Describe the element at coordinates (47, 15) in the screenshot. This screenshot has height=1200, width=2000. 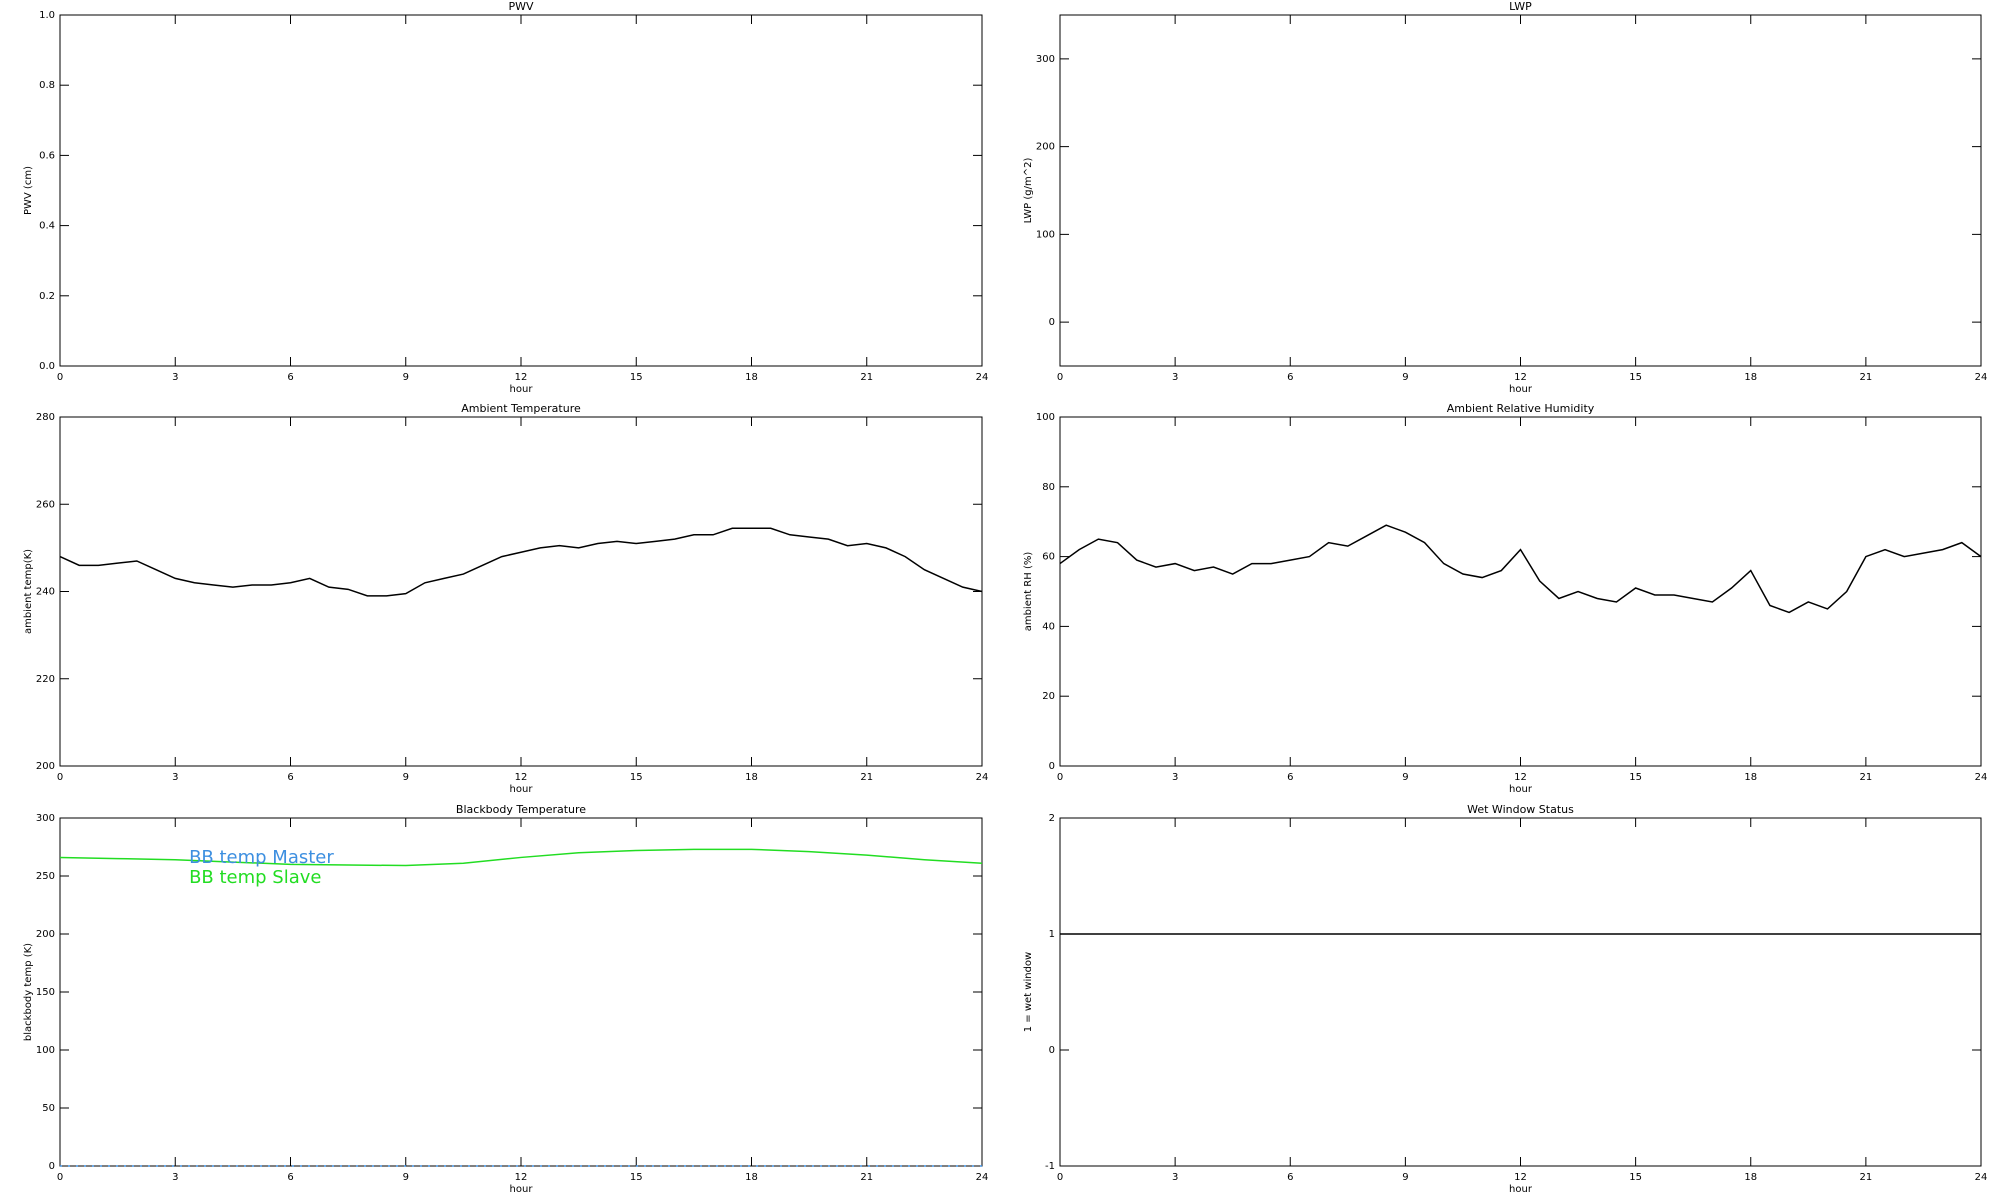
I see `y-tick-label: 1.0` at that location.